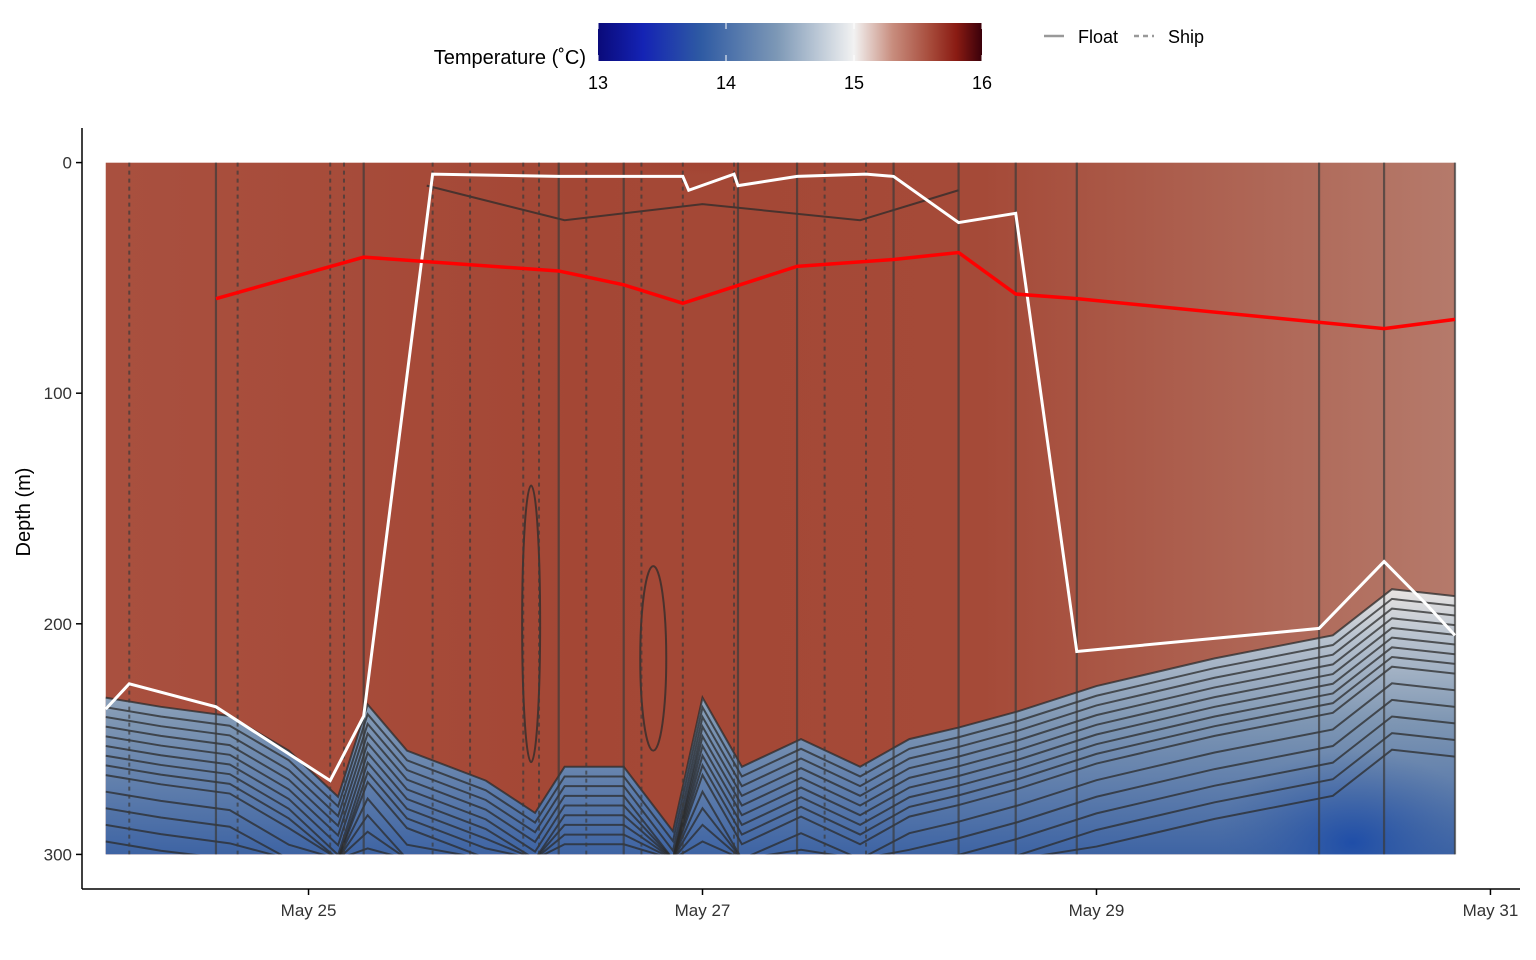 This screenshot has width=1536, height=960. What do you see at coordinates (67, 163) in the screenshot?
I see `y-tick-label-0: 0` at bounding box center [67, 163].